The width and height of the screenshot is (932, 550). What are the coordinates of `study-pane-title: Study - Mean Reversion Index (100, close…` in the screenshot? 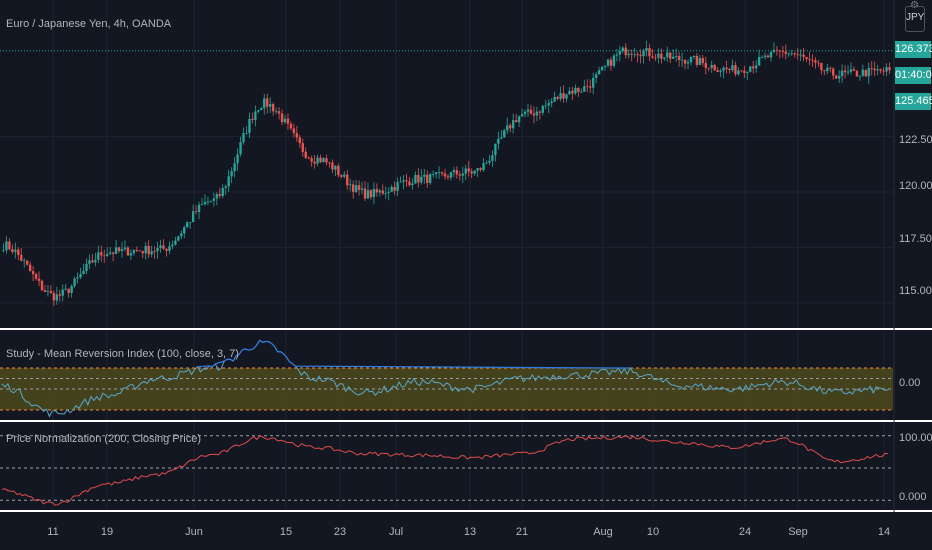 It's located at (122, 354).